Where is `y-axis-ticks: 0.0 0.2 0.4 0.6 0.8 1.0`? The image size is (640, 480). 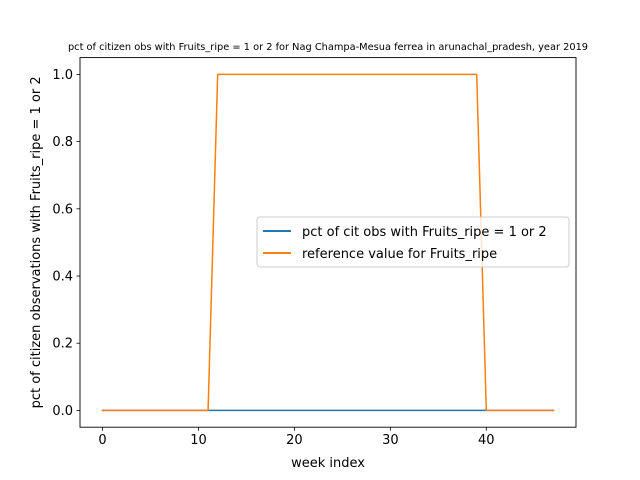 y-axis-ticks: 0.0 0.2 0.4 0.6 0.8 1.0 is located at coordinates (66, 243).